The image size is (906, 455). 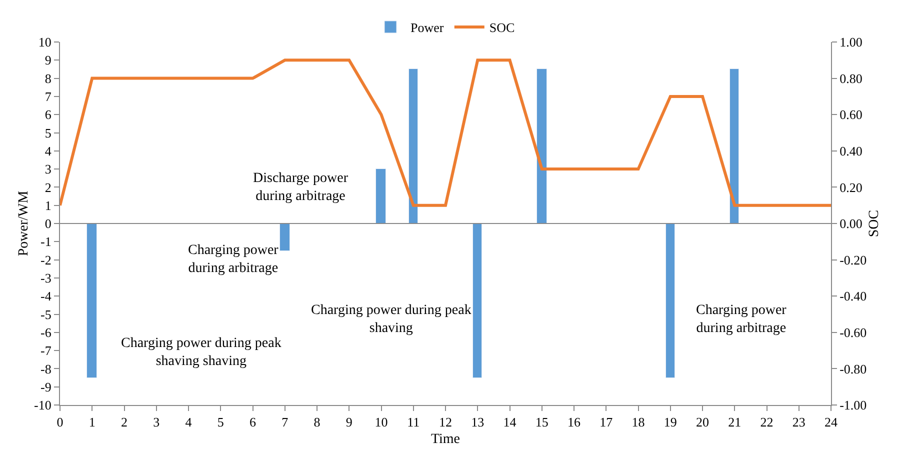 What do you see at coordinates (853, 260) in the screenshot?
I see `y2-tick-label: -0.20` at bounding box center [853, 260].